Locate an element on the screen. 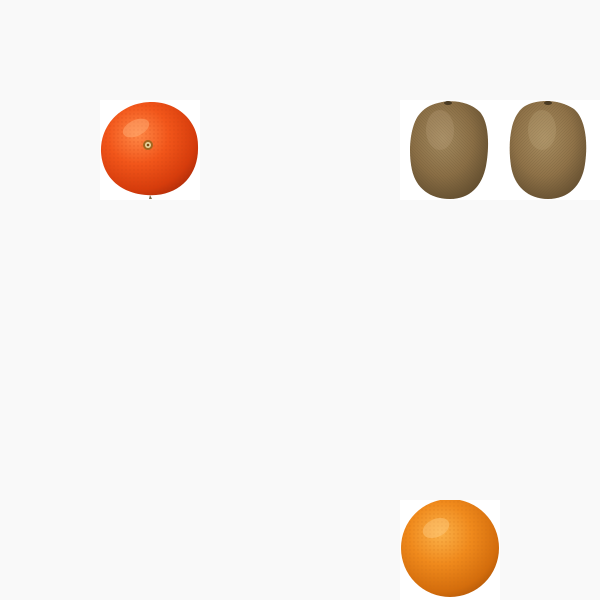 This screenshot has width=600, height=600. orange-tile is located at coordinates (450, 550).